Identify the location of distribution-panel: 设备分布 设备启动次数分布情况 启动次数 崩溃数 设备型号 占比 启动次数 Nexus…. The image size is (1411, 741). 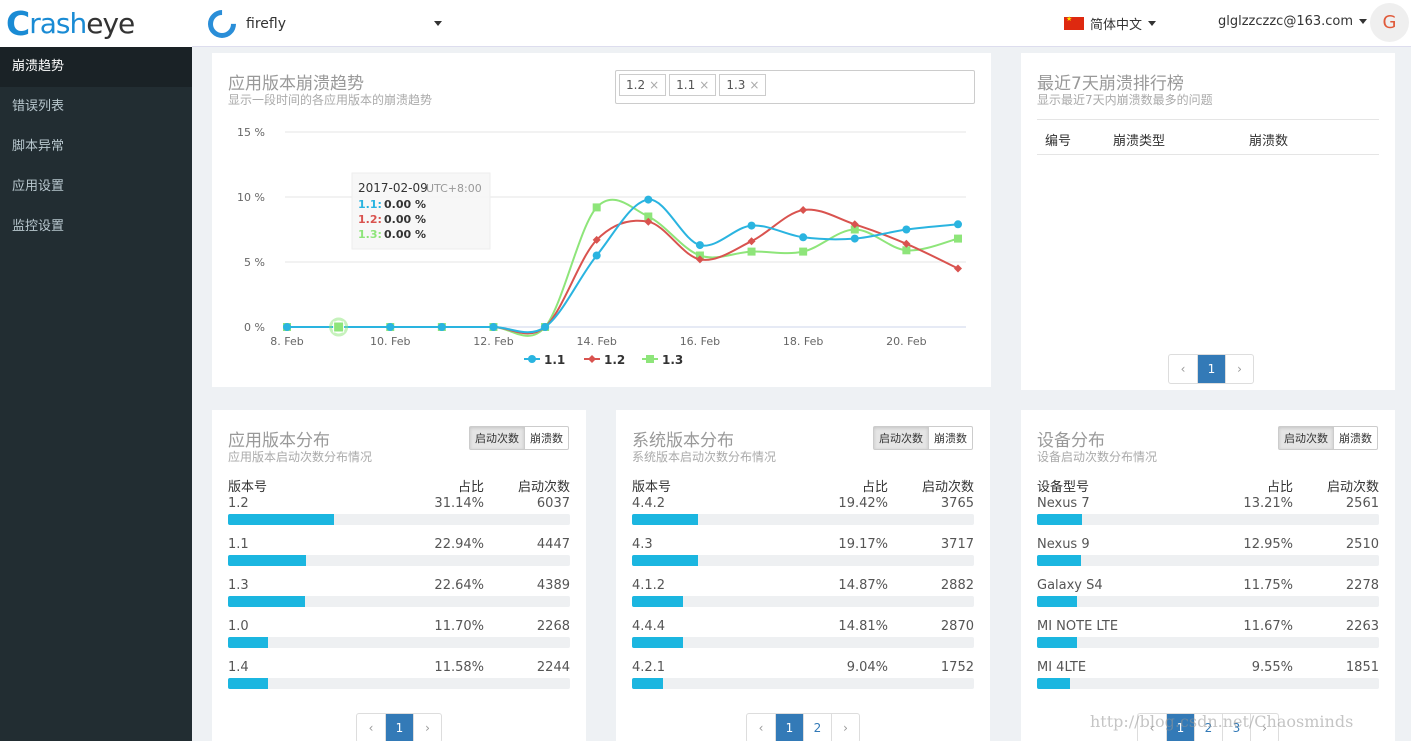
(1208, 575).